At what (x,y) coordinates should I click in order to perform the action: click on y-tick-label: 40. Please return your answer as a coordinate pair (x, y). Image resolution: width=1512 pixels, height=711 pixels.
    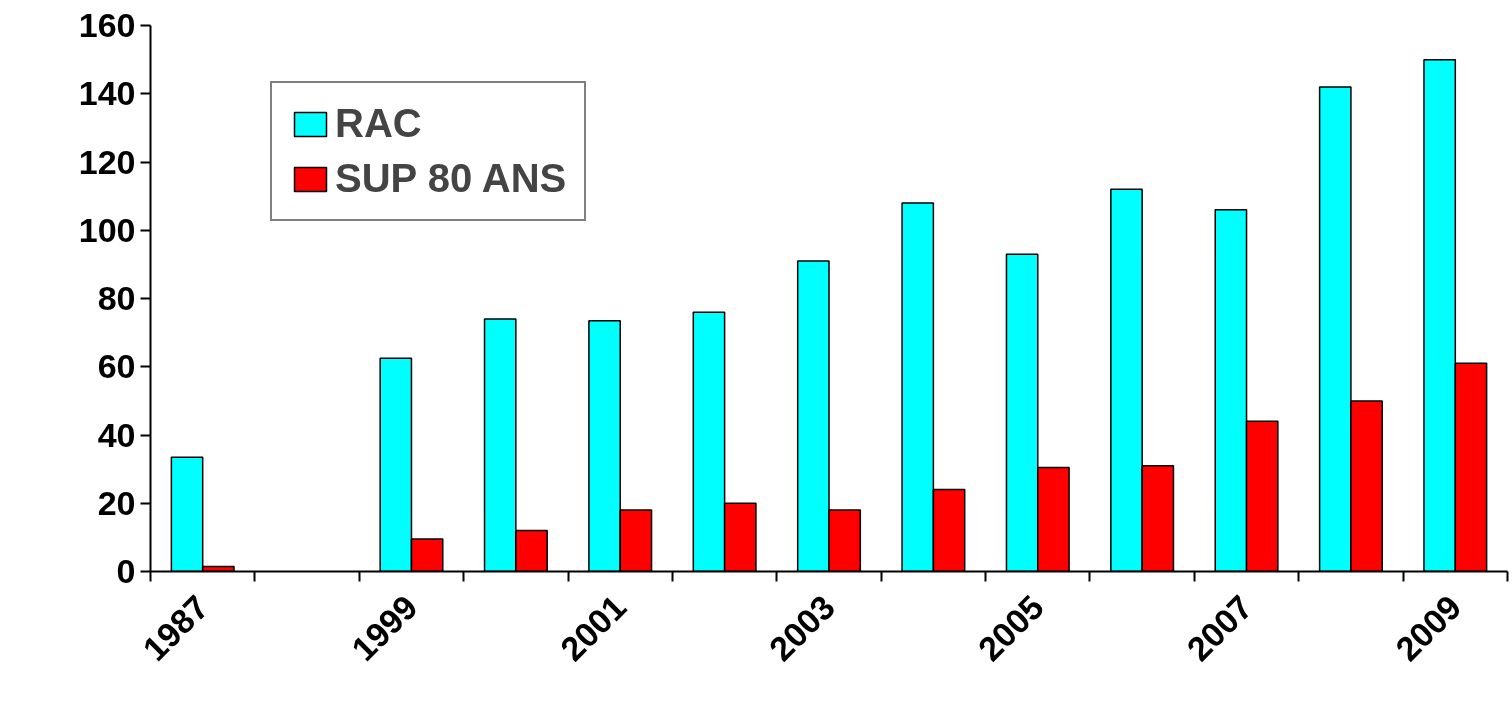
    Looking at the image, I should click on (116, 434).